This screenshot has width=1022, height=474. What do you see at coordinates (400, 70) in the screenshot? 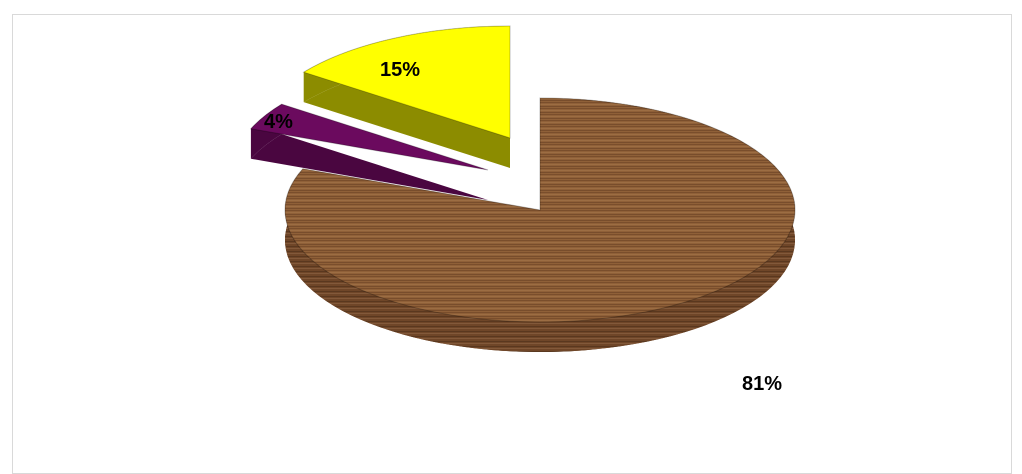
I see `data-label-3: 15%` at bounding box center [400, 70].